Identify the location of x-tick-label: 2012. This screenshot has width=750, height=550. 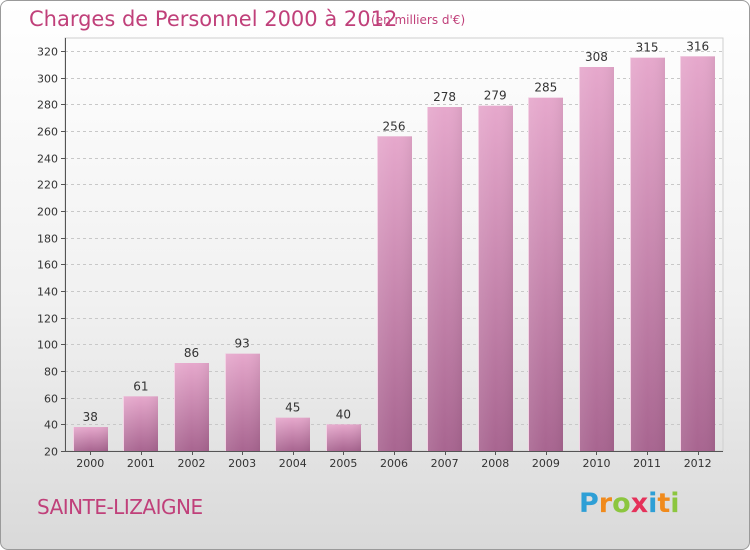
(698, 463).